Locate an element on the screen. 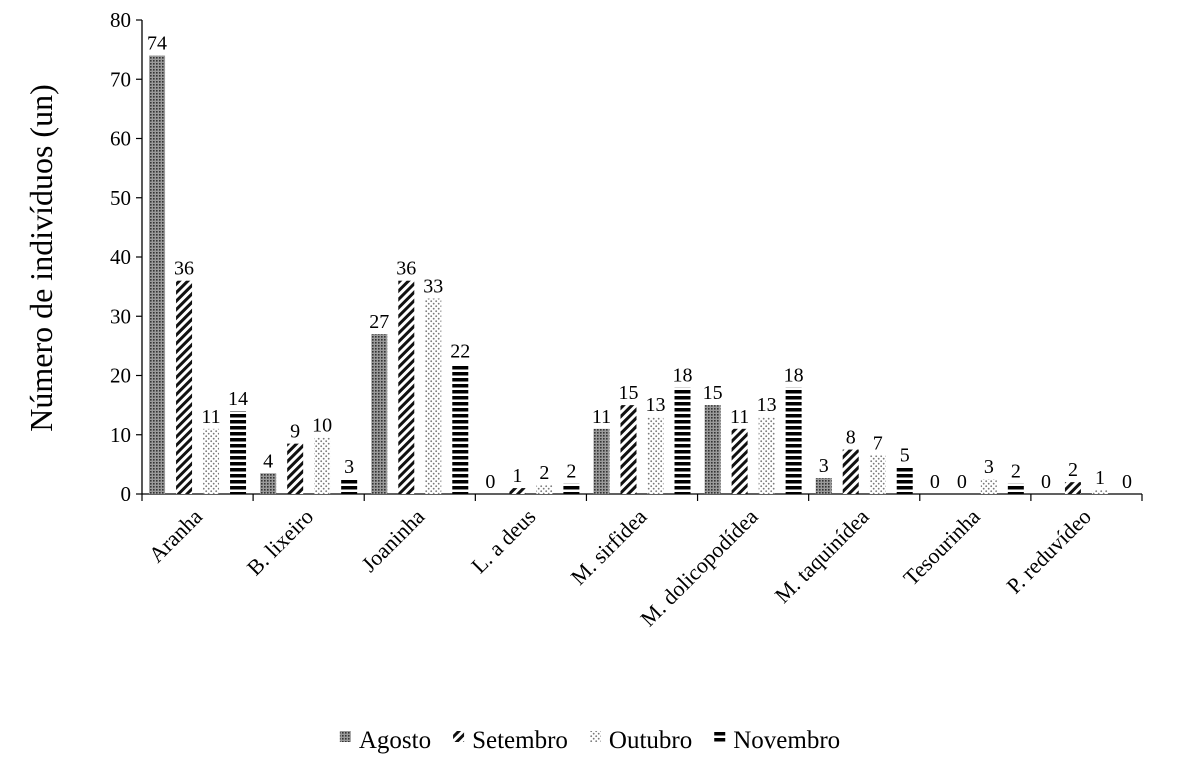 Image resolution: width=1180 pixels, height=770 pixels. y-tick-label: 0 is located at coordinates (126, 494).